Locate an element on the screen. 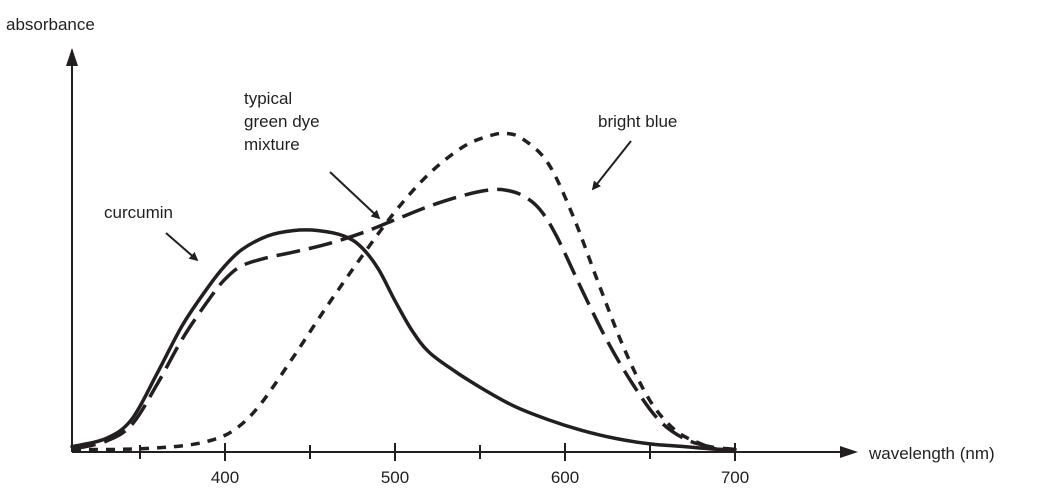  annotation-typical-green-dye-mixture-label-line: green dye is located at coordinates (282, 121).